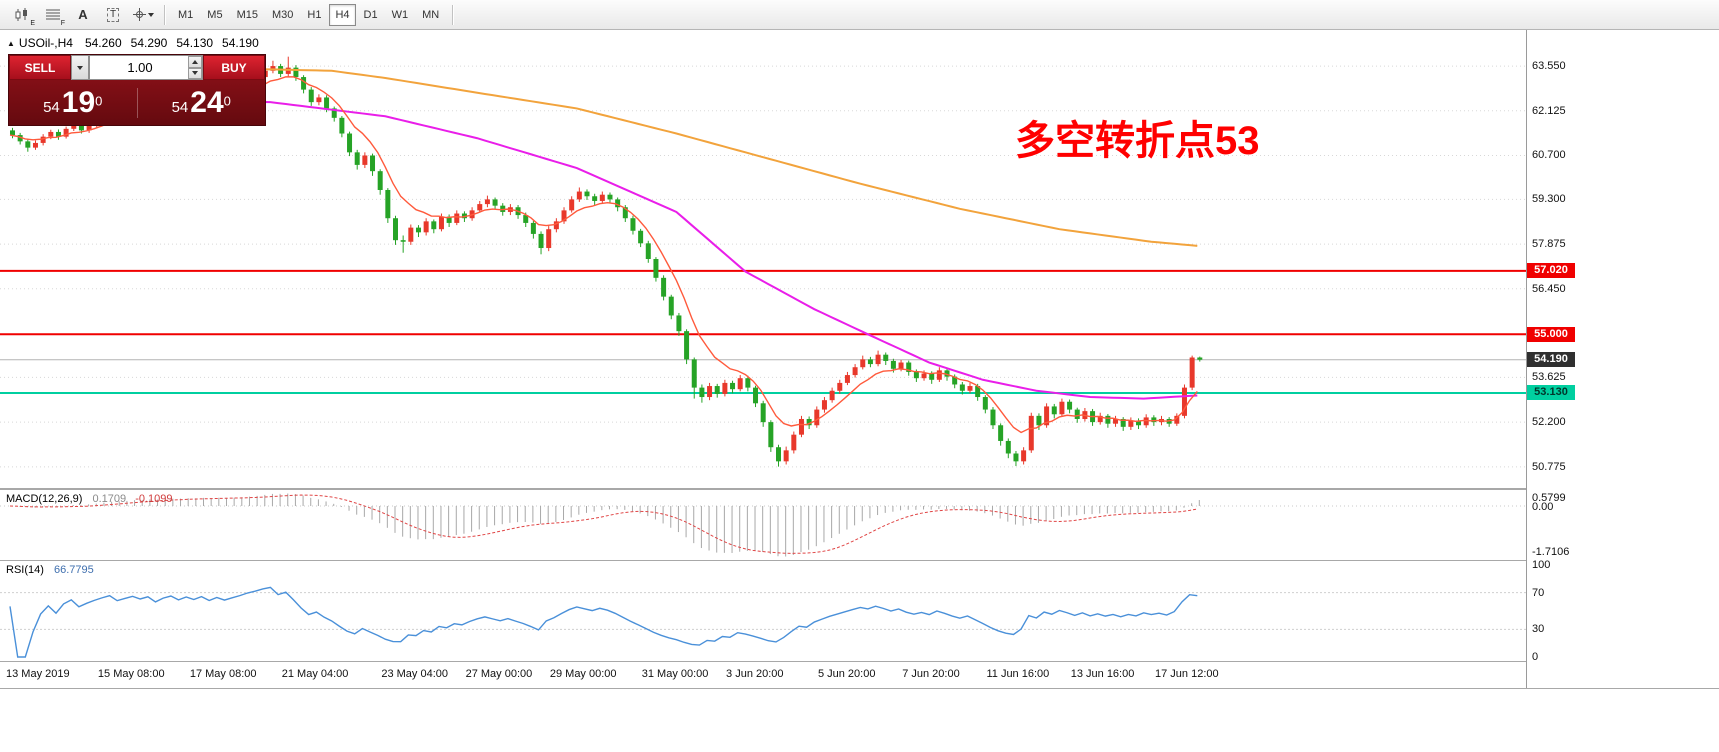 The width and height of the screenshot is (1719, 752). Describe the element at coordinates (675, 674) in the screenshot. I see `time-axis-label: 31 May 00:00` at that location.